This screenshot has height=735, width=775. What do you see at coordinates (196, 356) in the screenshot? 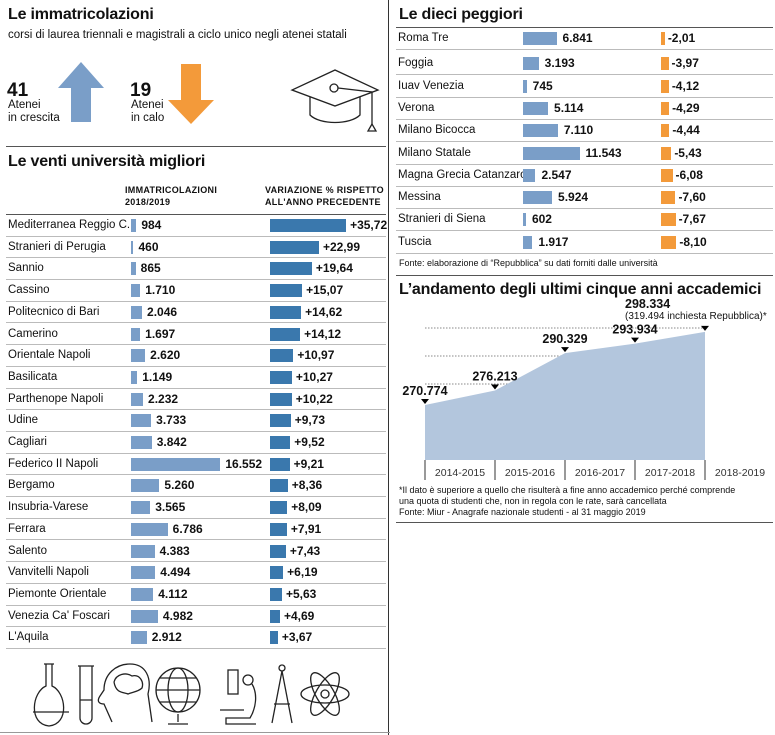
I see `table-row: Orientale Napoli 2.620 +10,97` at bounding box center [196, 356].